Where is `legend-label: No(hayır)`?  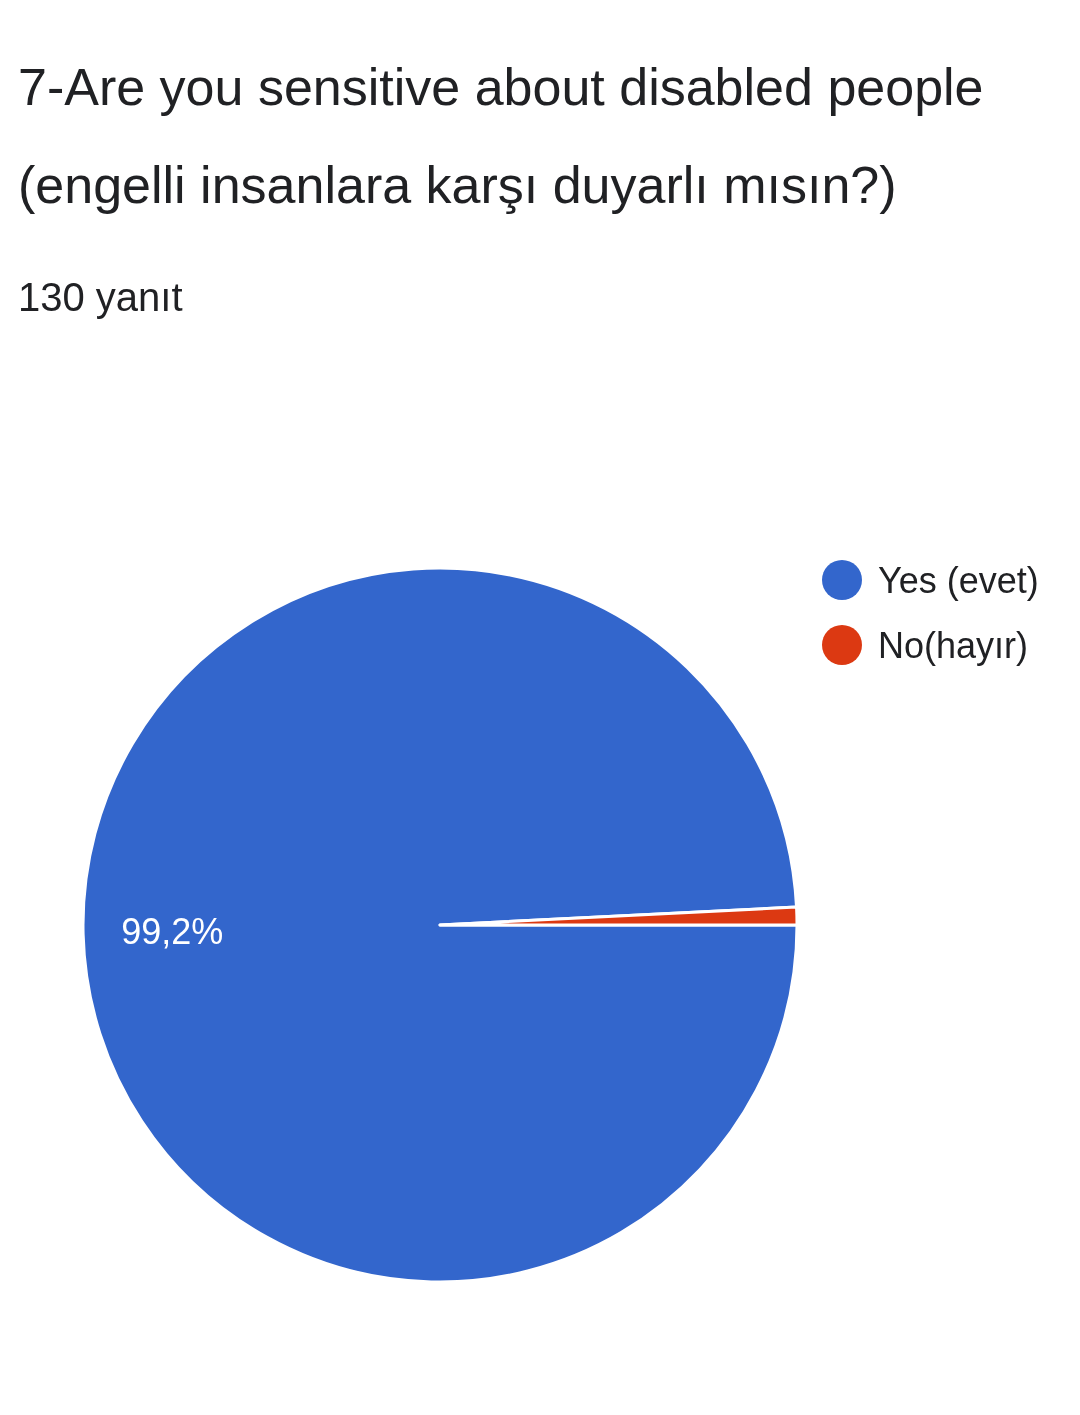
legend-label: No(hayır) is located at coordinates (953, 645).